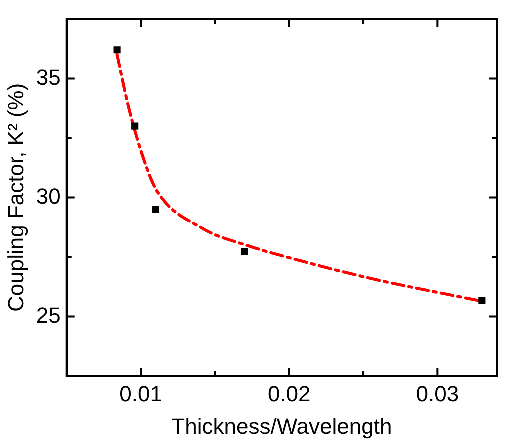 The height and width of the screenshot is (445, 507). What do you see at coordinates (282, 426) in the screenshot?
I see `x-axis-title: Thickness/Wavelength` at bounding box center [282, 426].